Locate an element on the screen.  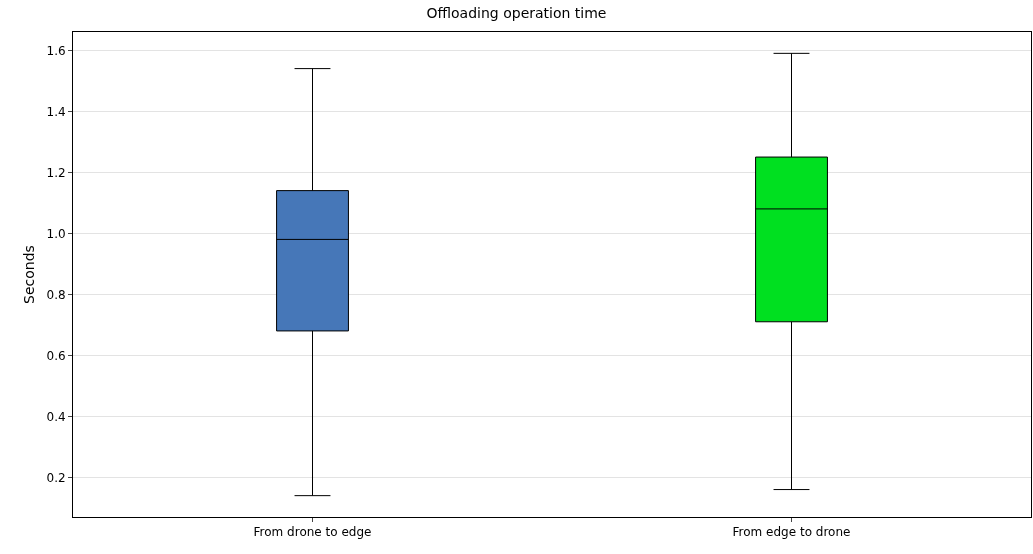
y-tick-label: 1.6 is located at coordinates (56, 50).